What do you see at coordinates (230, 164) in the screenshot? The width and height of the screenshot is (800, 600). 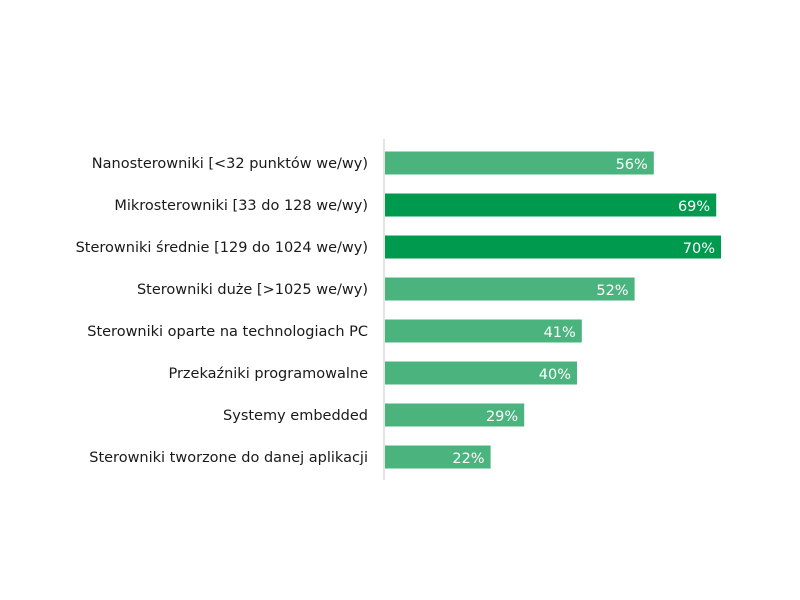 I see `category-label: Nanosterowniki [<32 punktów we/wy)` at bounding box center [230, 164].